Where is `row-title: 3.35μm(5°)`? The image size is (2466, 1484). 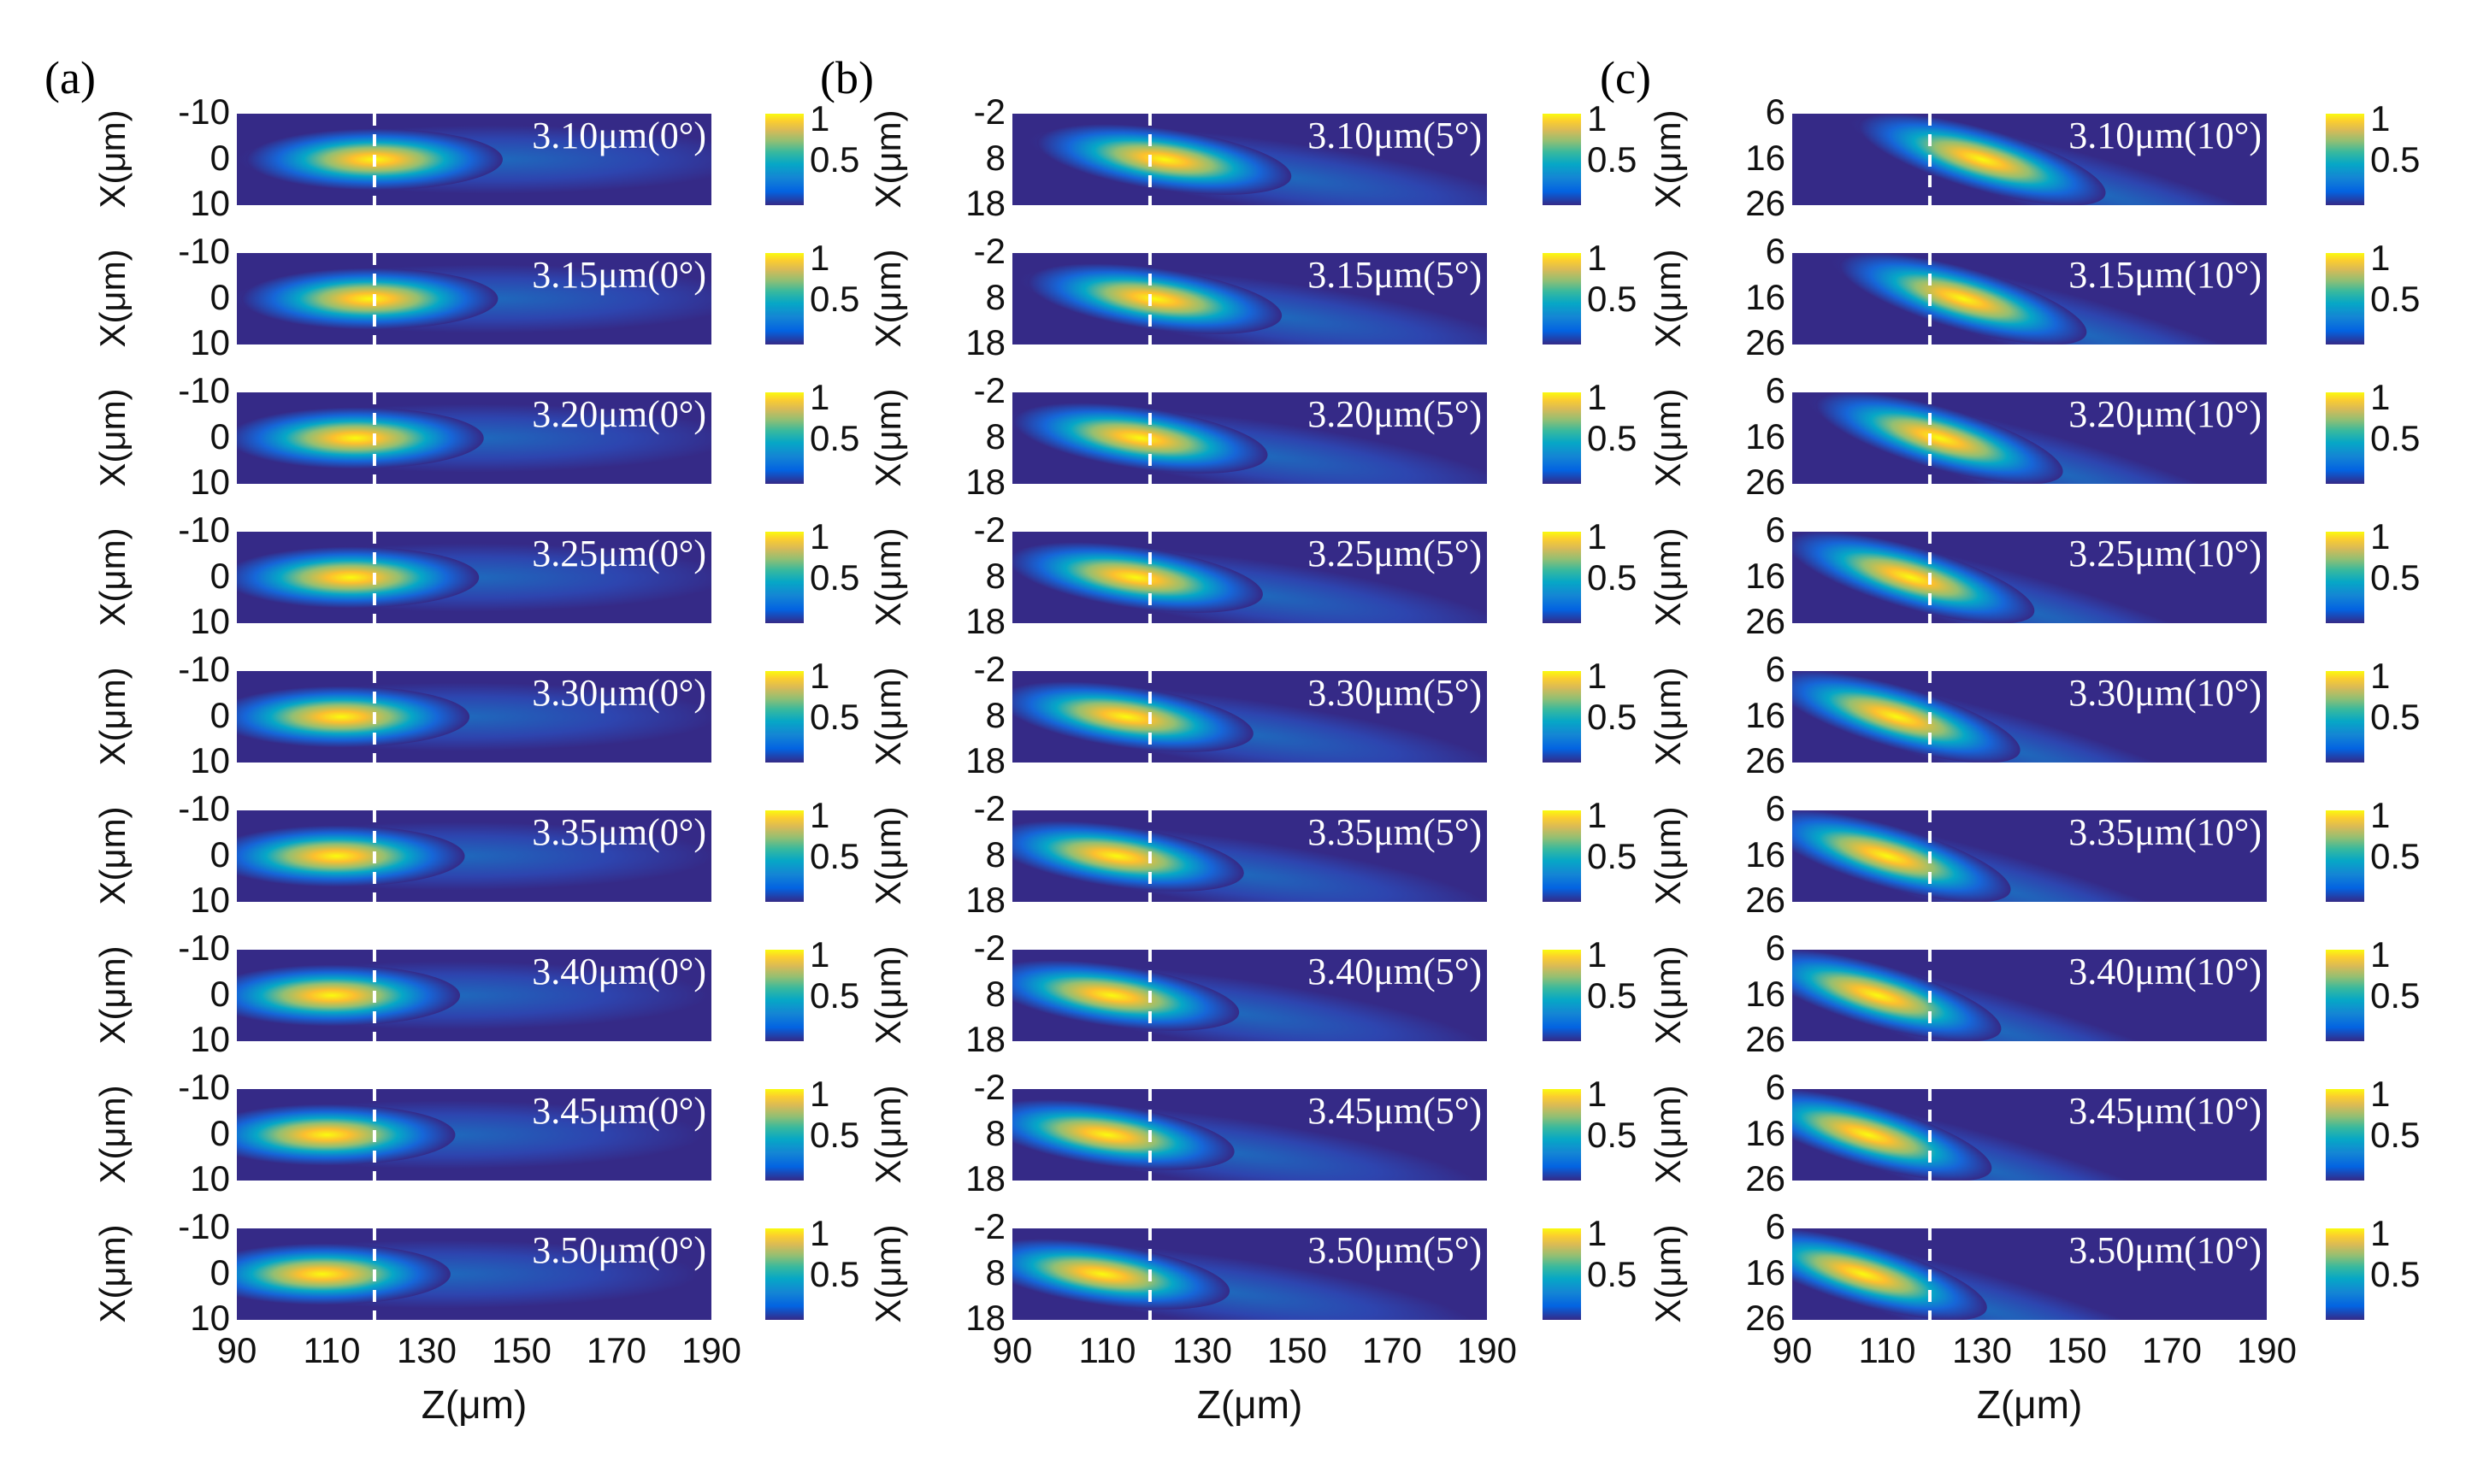
row-title: 3.35μm(5°) is located at coordinates (1394, 832).